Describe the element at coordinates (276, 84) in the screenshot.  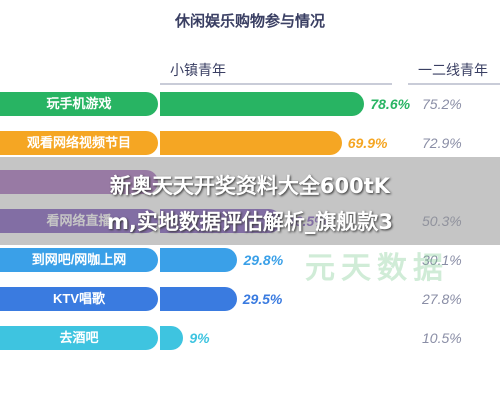
I see `column-divider-small-town` at that location.